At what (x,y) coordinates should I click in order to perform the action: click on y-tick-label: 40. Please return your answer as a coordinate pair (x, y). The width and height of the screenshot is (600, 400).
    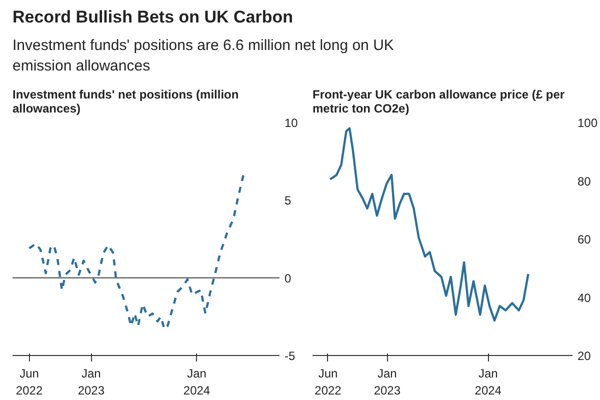
    Looking at the image, I should click on (585, 297).